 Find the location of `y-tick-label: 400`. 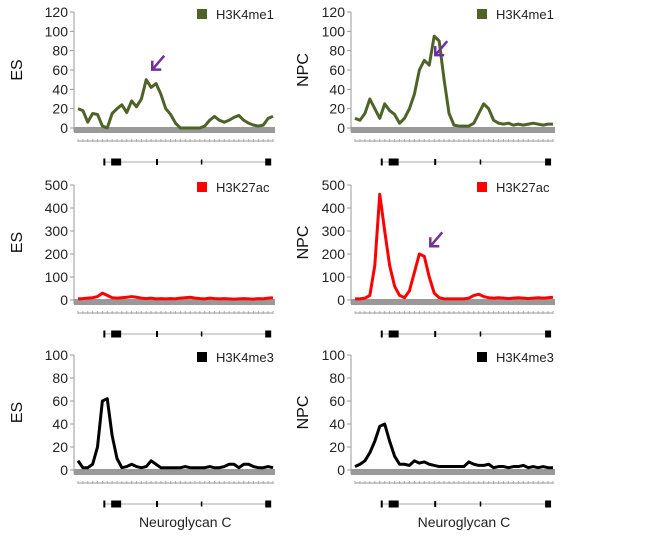

y-tick-label: 400 is located at coordinates (334, 208).